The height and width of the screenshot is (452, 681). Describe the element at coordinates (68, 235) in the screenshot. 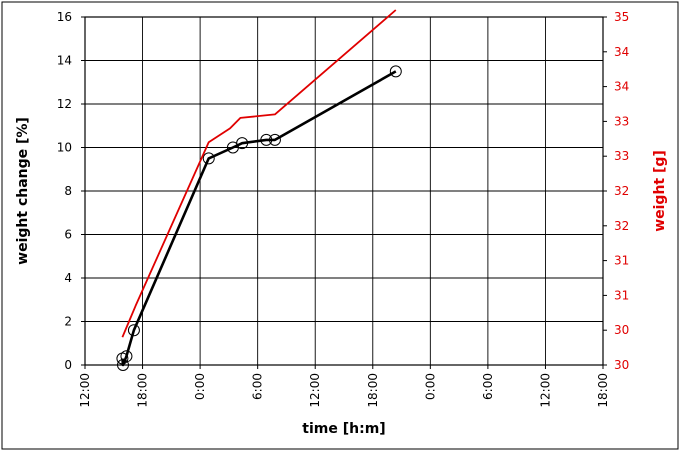

I see `y-tick-label: 6` at that location.